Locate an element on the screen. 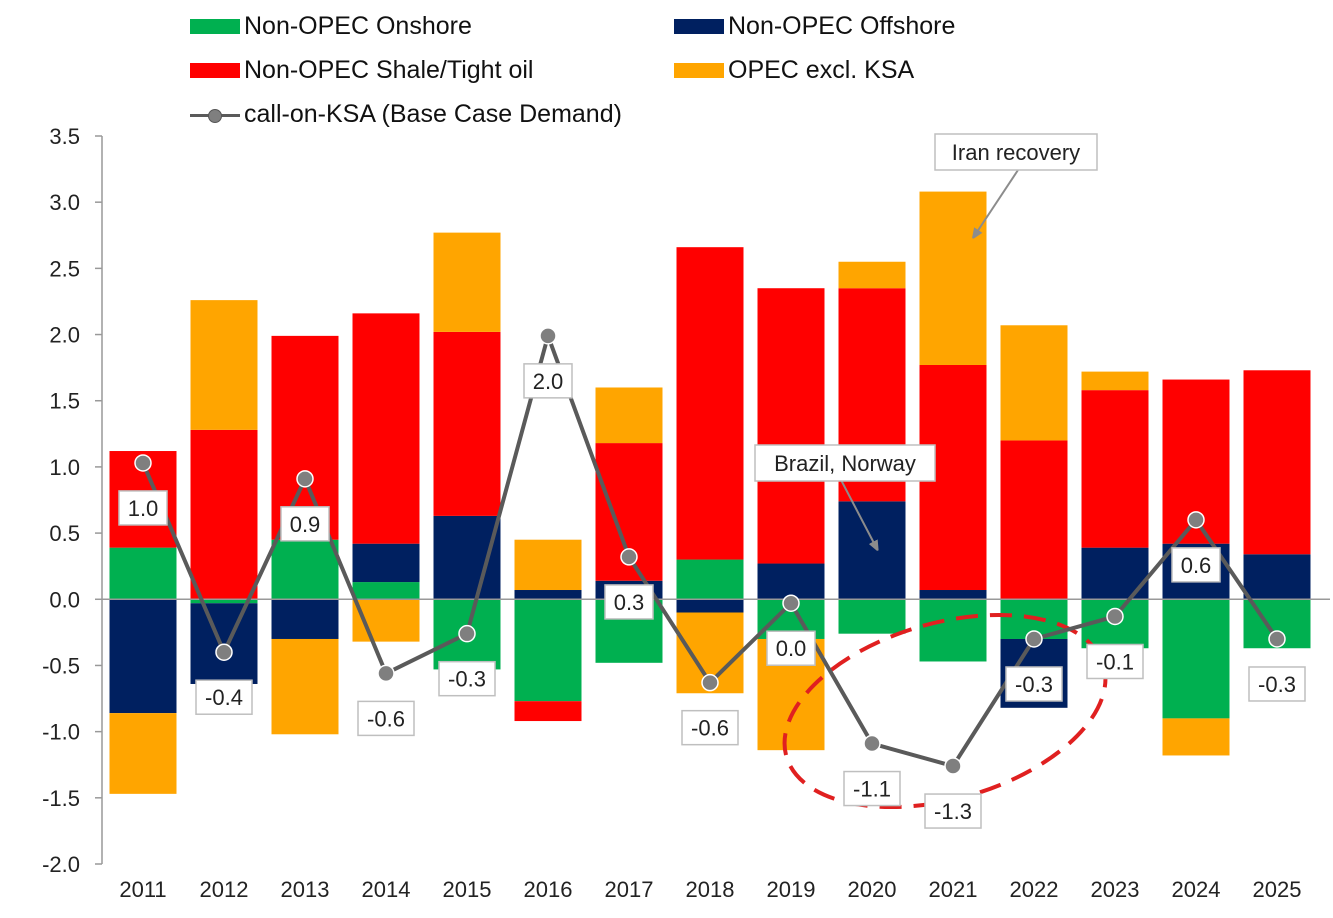 This screenshot has height=918, width=1333. data-label-text: -1.1 is located at coordinates (872, 789).